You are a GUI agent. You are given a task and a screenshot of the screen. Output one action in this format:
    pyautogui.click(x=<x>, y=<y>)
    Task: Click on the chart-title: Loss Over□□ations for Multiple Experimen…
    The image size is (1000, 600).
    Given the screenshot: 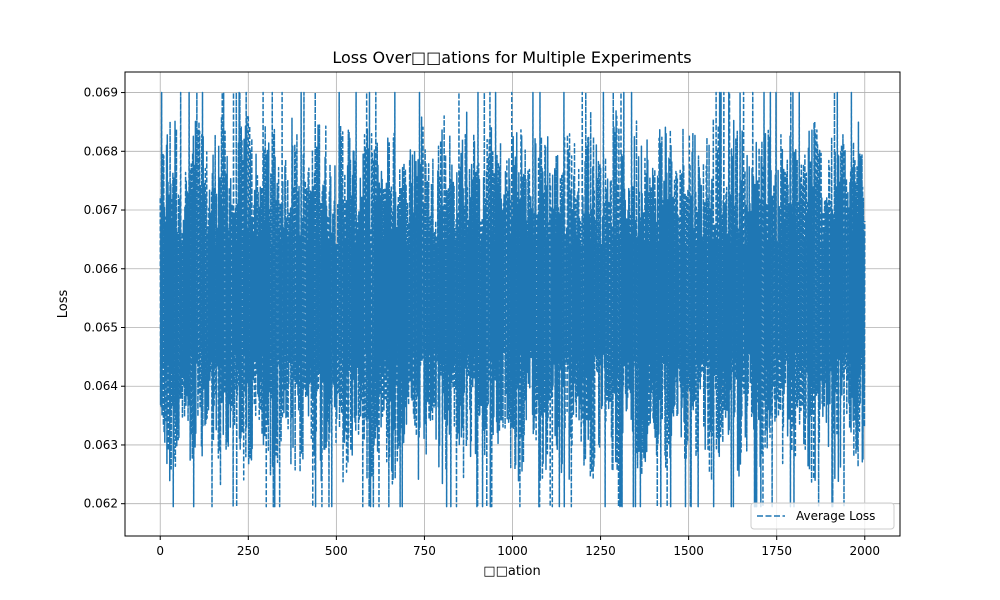 What is the action you would take?
    pyautogui.click(x=511, y=57)
    